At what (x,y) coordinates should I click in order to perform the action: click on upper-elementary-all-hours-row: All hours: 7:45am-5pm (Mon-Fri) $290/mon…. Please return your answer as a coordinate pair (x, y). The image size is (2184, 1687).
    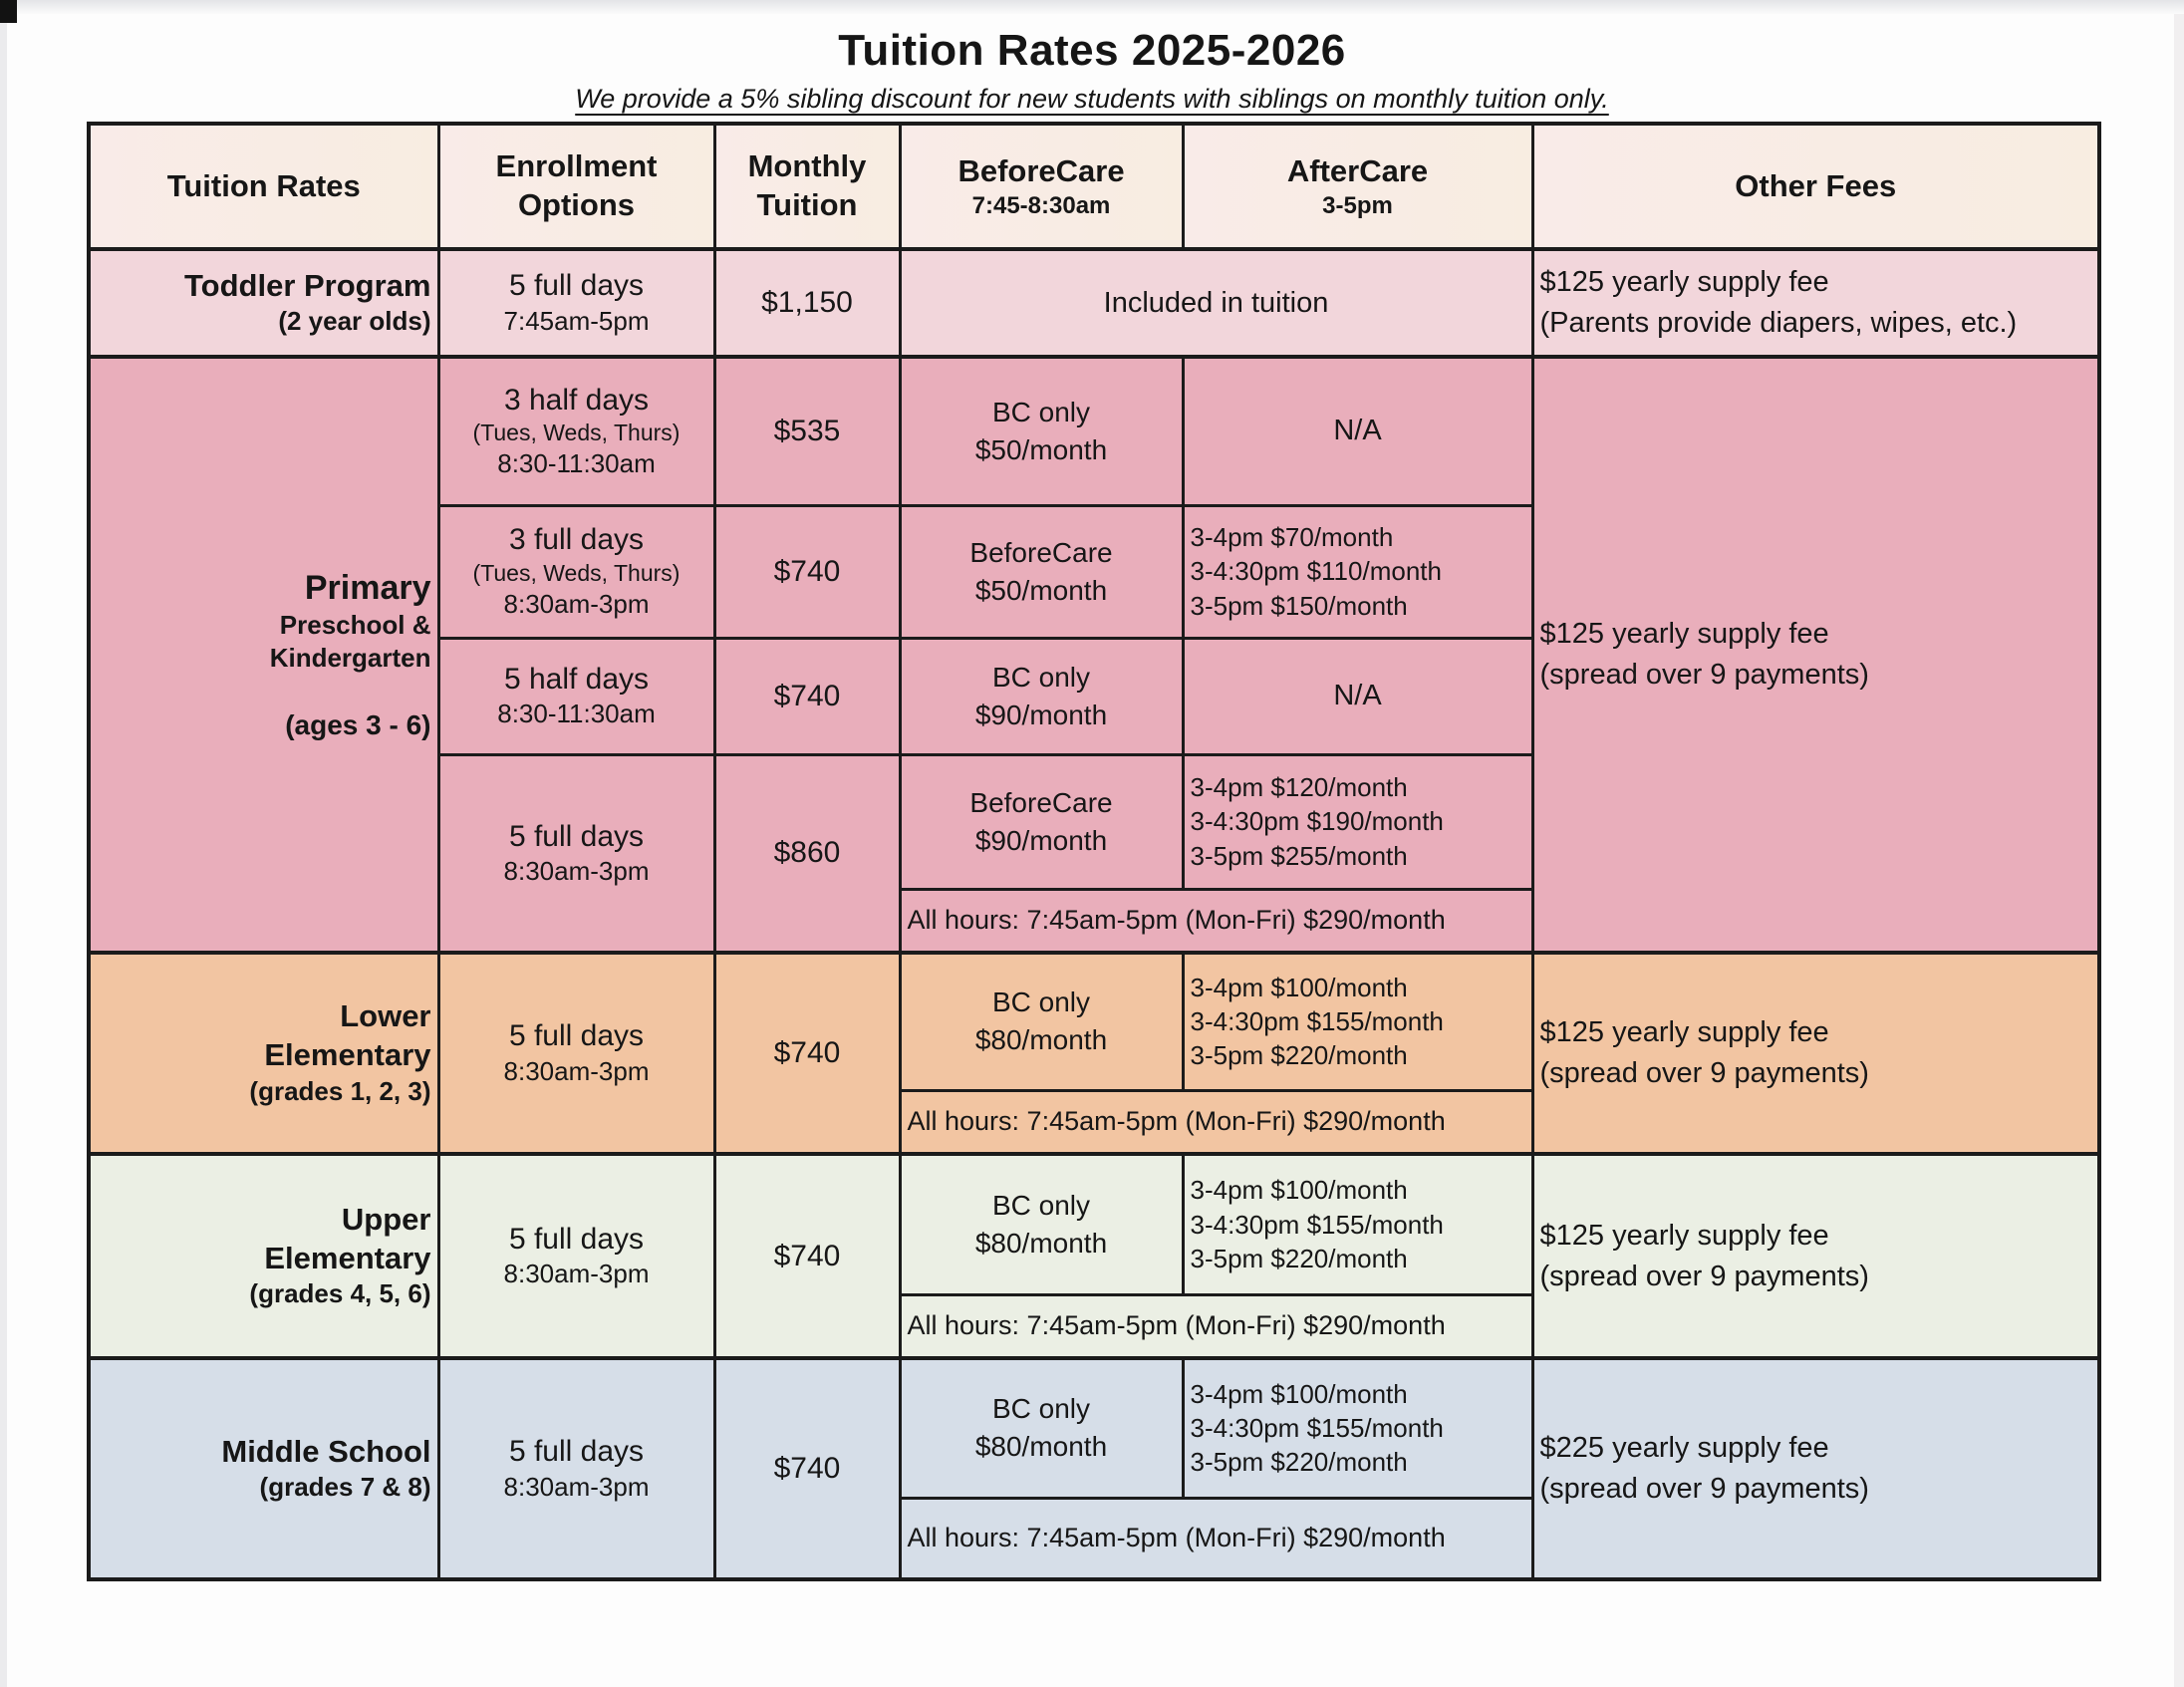
    Looking at the image, I should click on (1094, 1326).